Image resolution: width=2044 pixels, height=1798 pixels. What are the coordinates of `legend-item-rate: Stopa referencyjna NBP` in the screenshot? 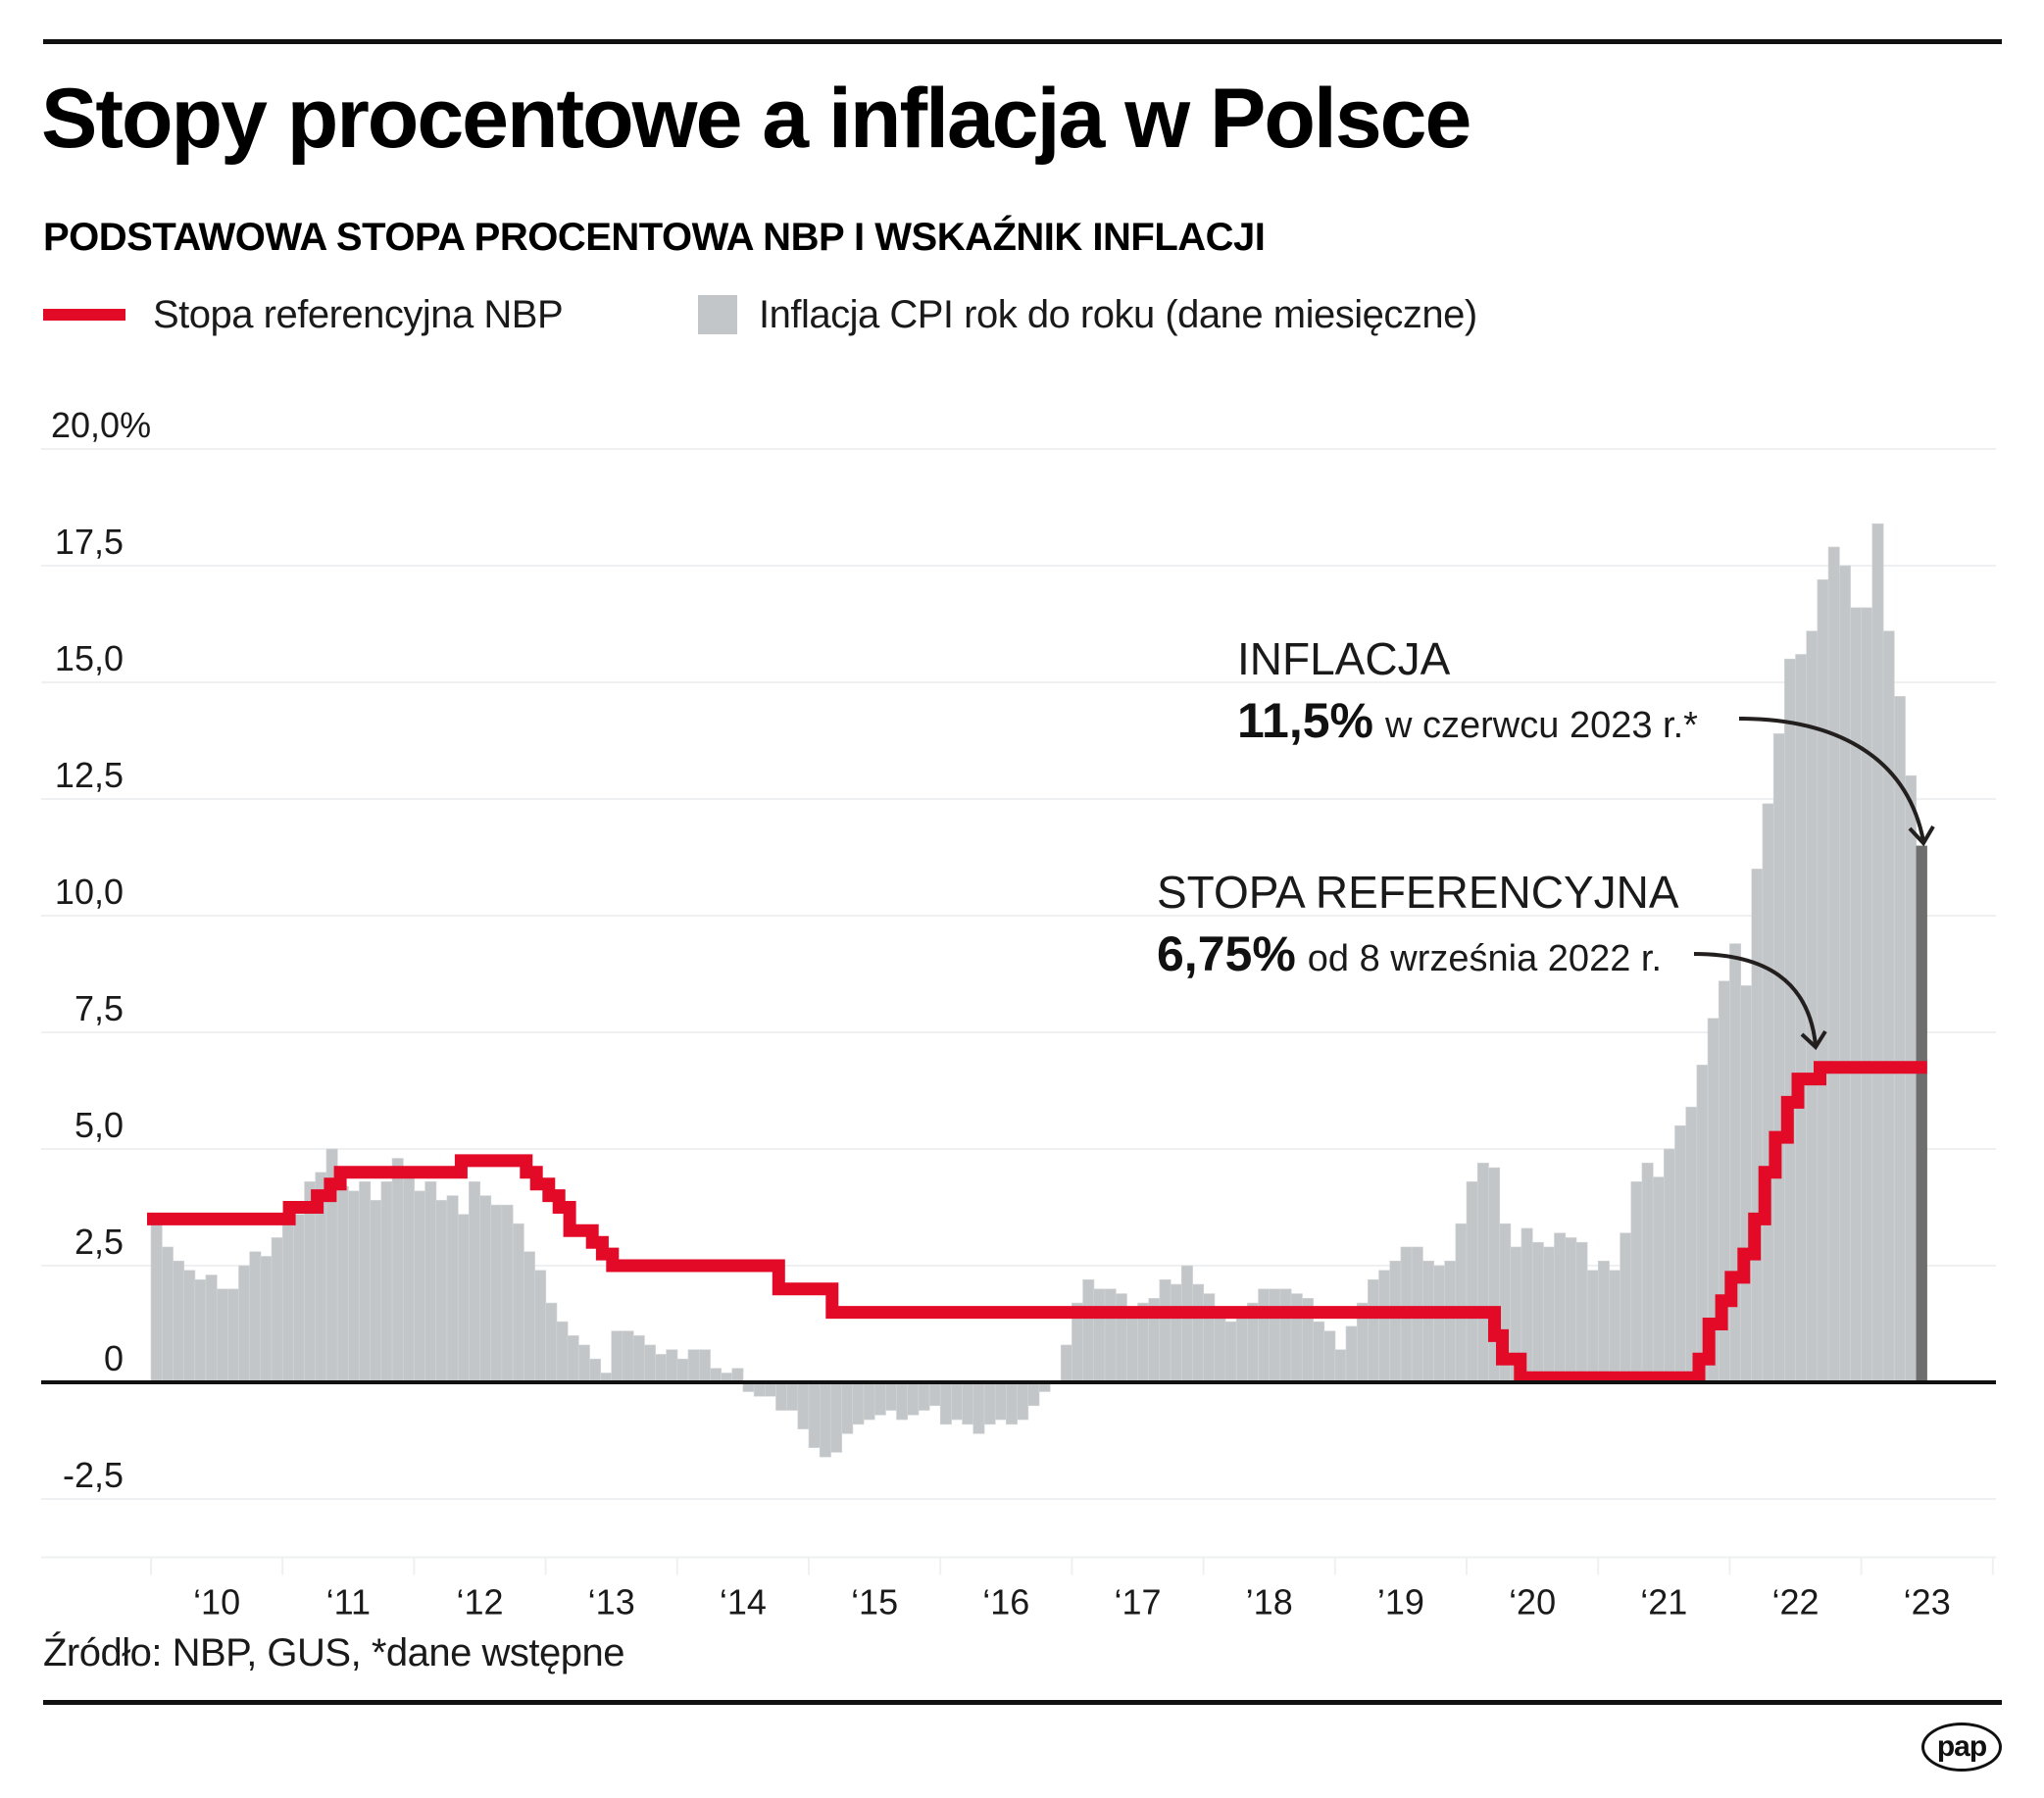 It's located at (303, 314).